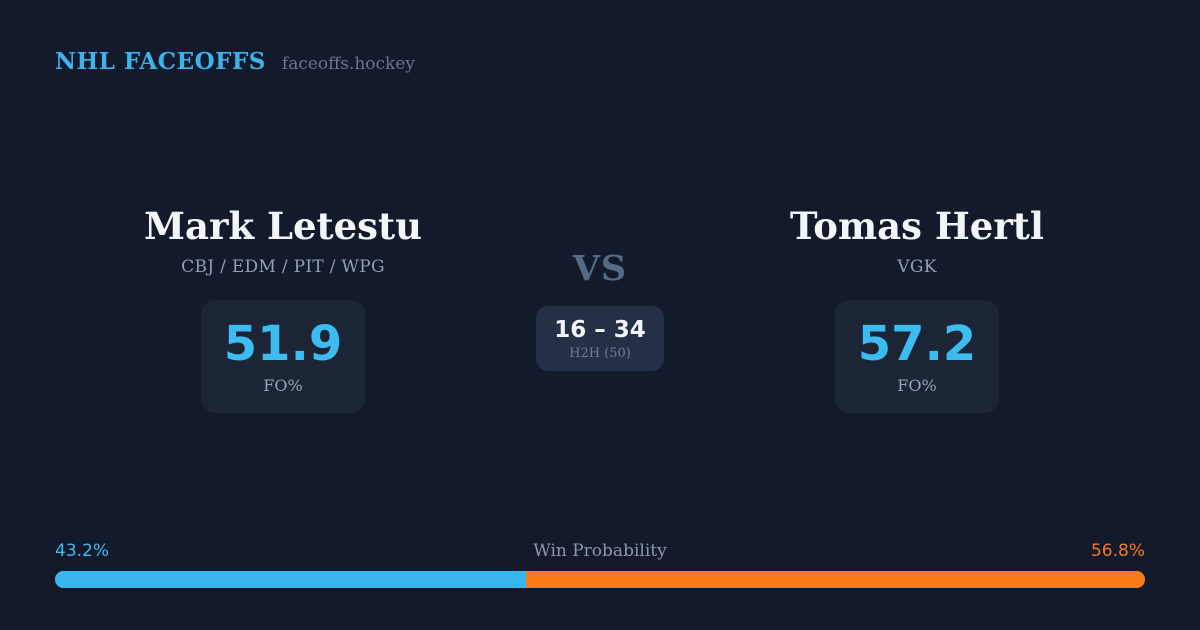  I want to click on win-probability-section: 43.2% Win Probability 56.8%, so click(600, 564).